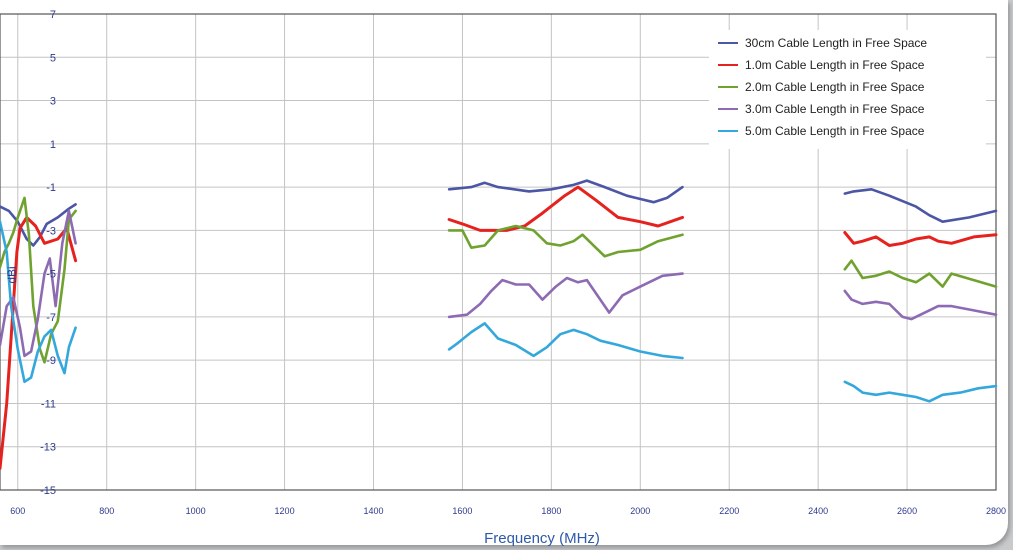 This screenshot has height=550, width=1013. What do you see at coordinates (48, 491) in the screenshot?
I see `y-tick-label-11: -15` at bounding box center [48, 491].